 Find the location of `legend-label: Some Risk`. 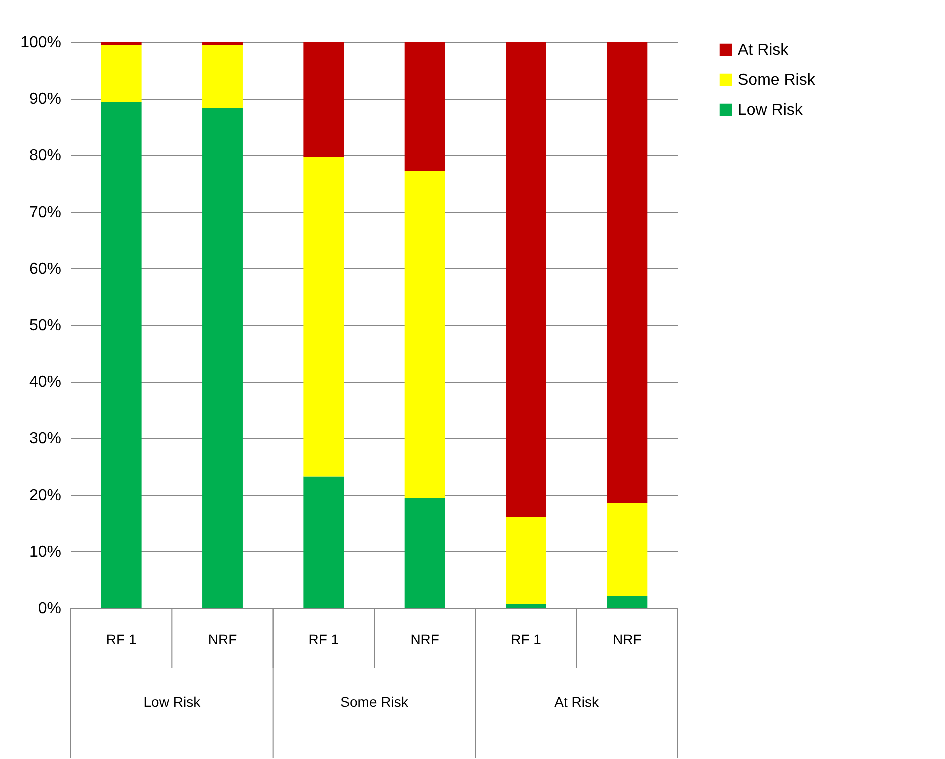

legend-label: Some Risk is located at coordinates (777, 80).